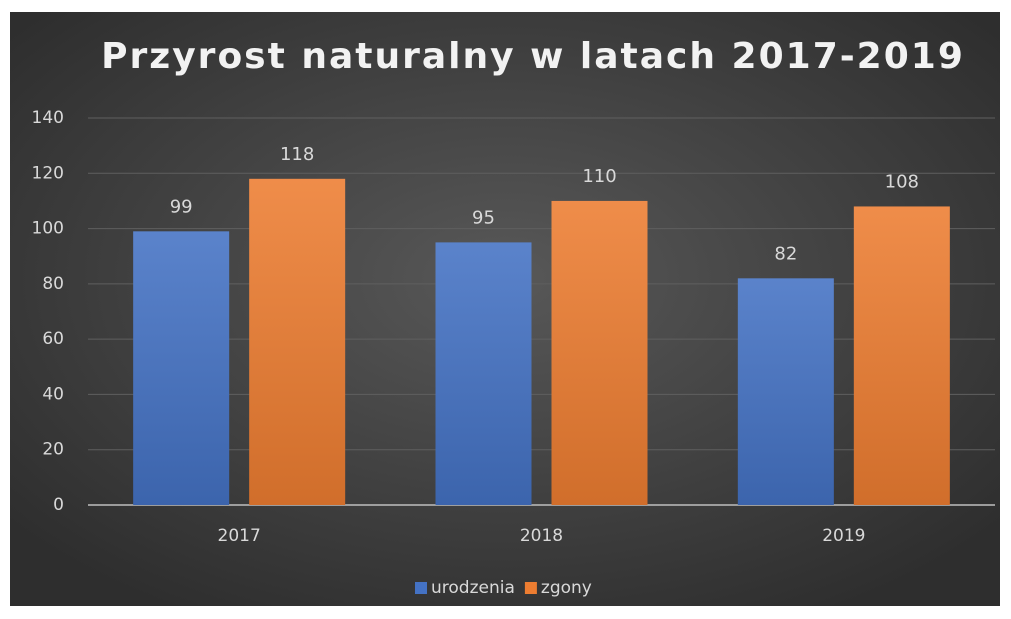 This screenshot has width=1011, height=619. Describe the element at coordinates (181, 206) in the screenshot. I see `data-label: 99` at that location.